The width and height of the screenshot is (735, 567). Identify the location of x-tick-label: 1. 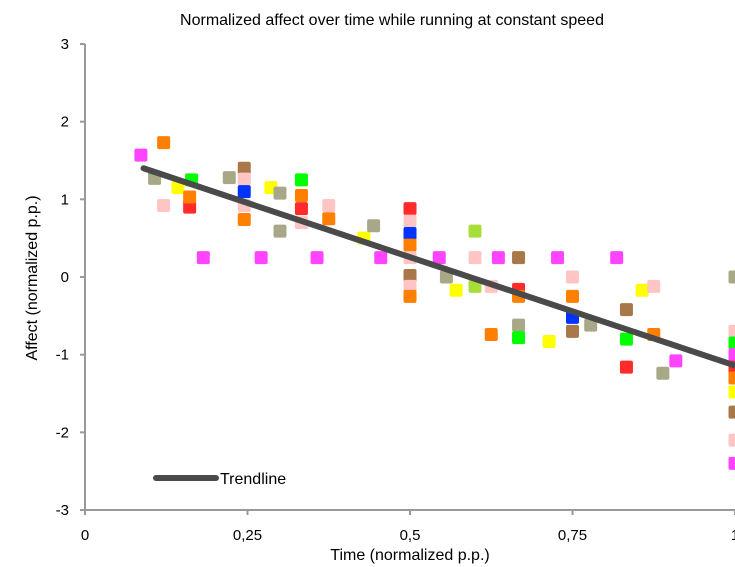
(733, 535).